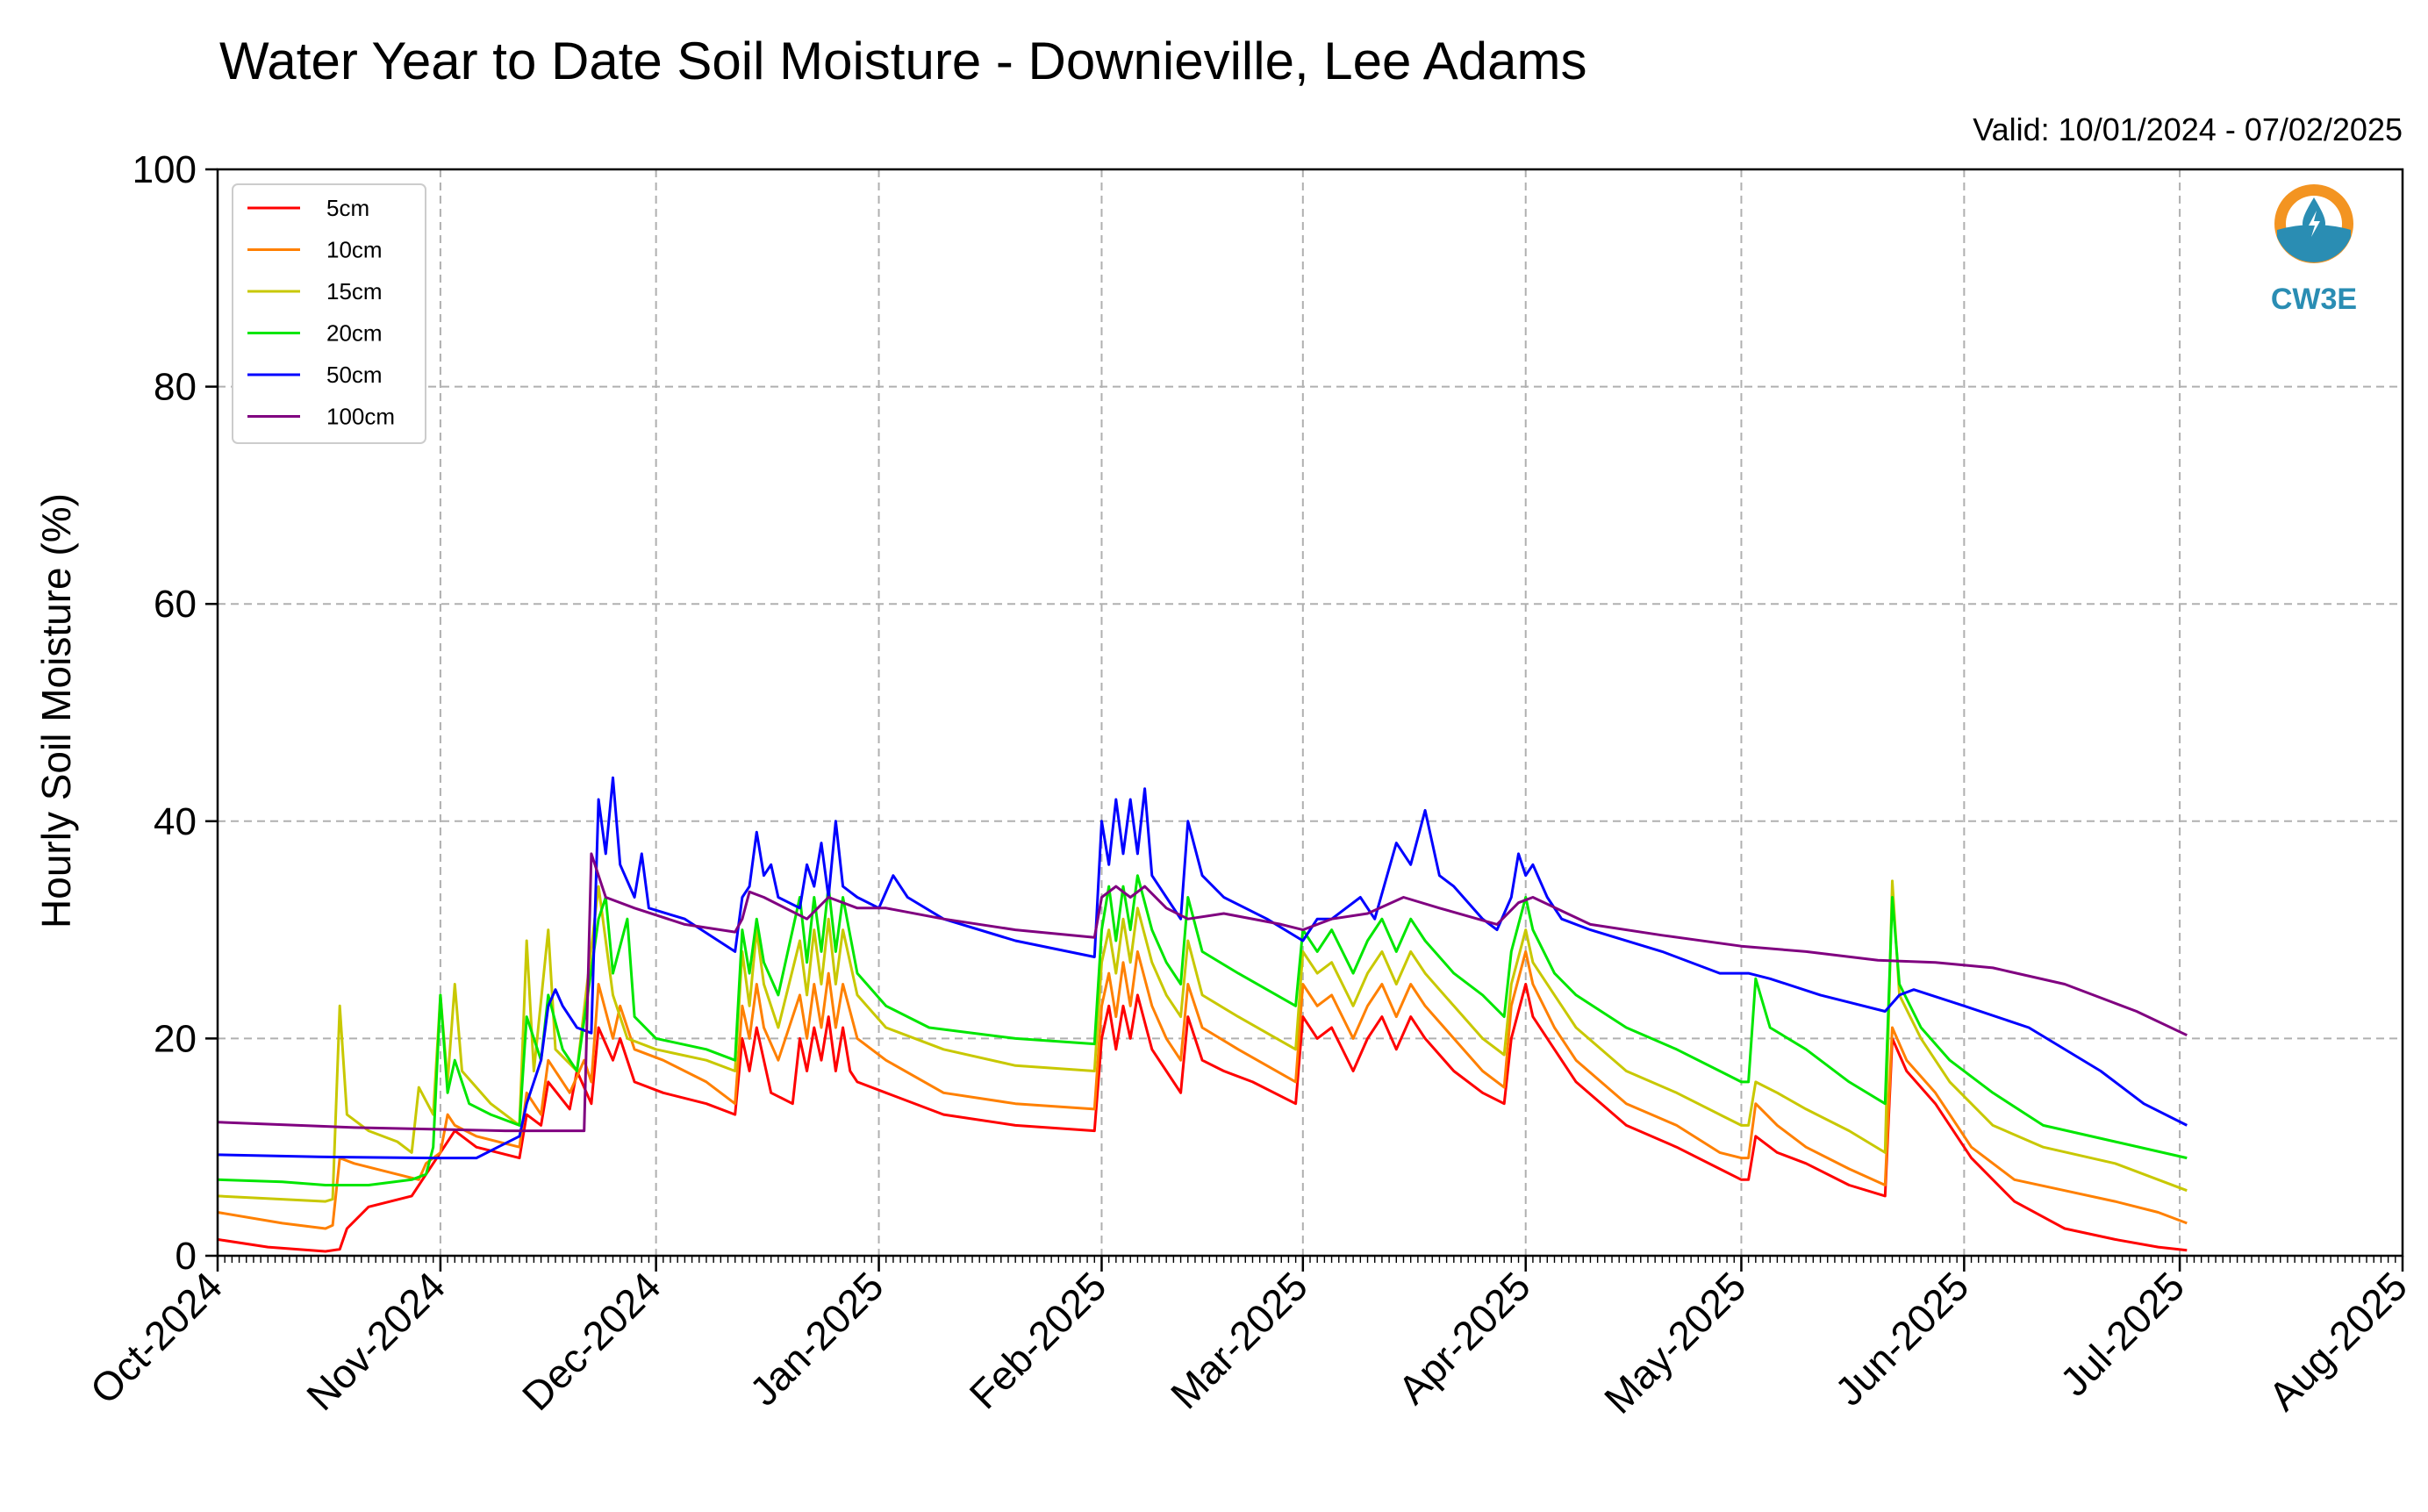  Describe the element at coordinates (347, 208) in the screenshot. I see `legend-label-5cm: 5cm` at that location.